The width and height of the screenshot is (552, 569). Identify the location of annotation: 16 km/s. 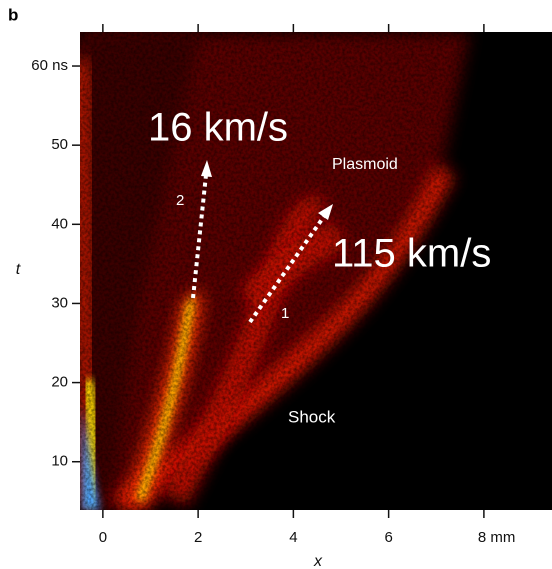
(218, 128).